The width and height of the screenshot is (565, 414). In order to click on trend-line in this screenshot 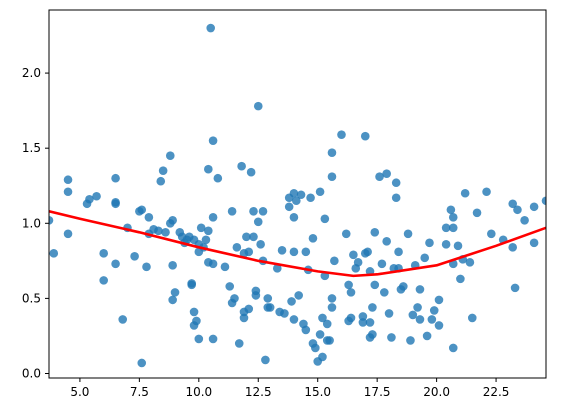, I will do `click(297, 243)`.